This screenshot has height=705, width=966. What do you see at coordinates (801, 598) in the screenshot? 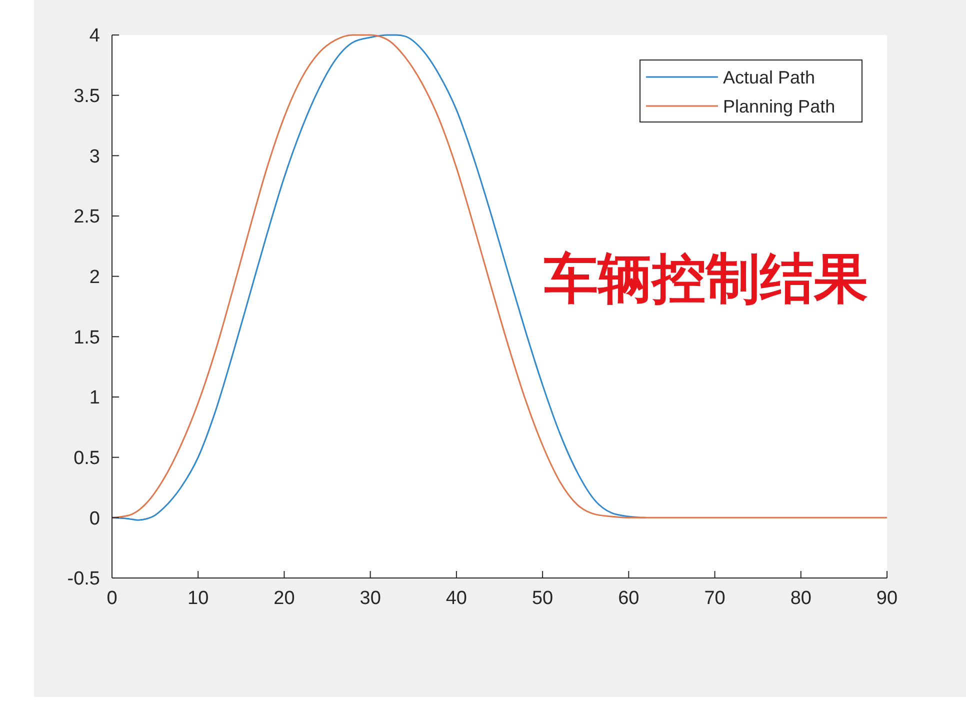
I see `x-tick-label: 80` at bounding box center [801, 598].